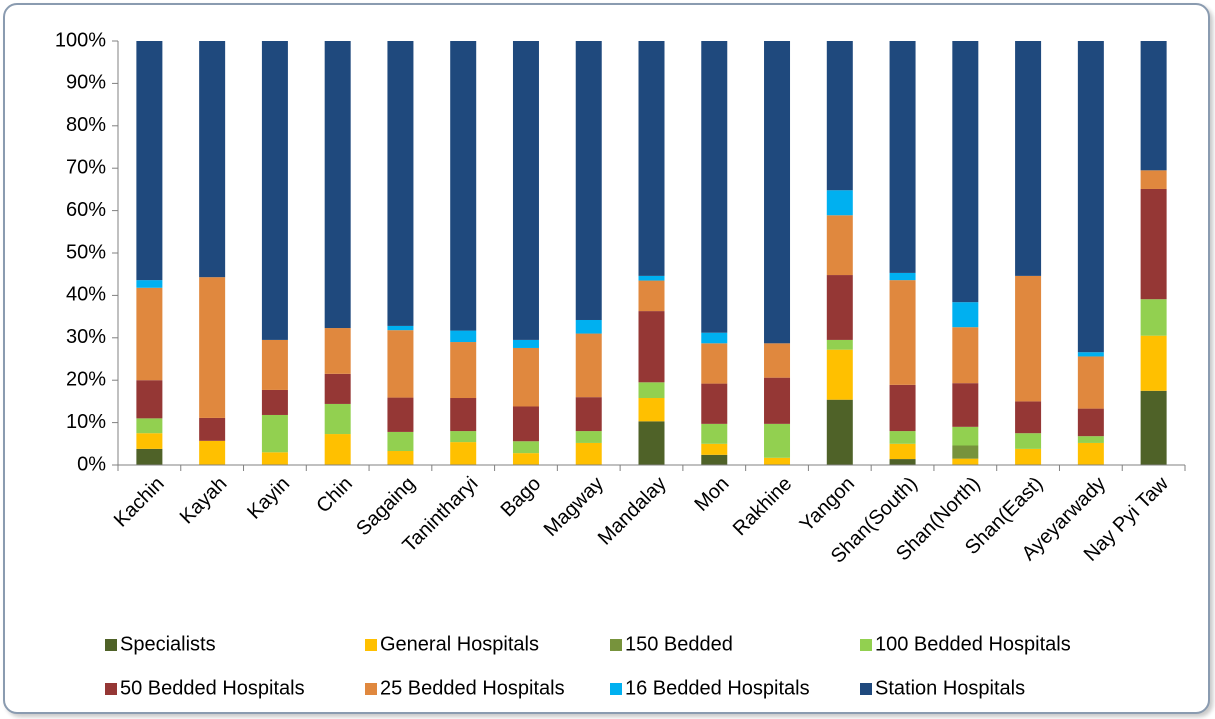  I want to click on y-tick-label: 80%, so click(86, 125).